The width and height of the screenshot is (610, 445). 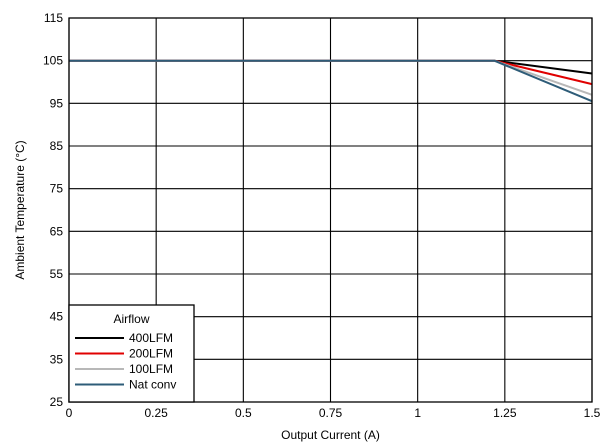 What do you see at coordinates (151, 354) in the screenshot?
I see `legend-label-200lfm: 200LFM` at bounding box center [151, 354].